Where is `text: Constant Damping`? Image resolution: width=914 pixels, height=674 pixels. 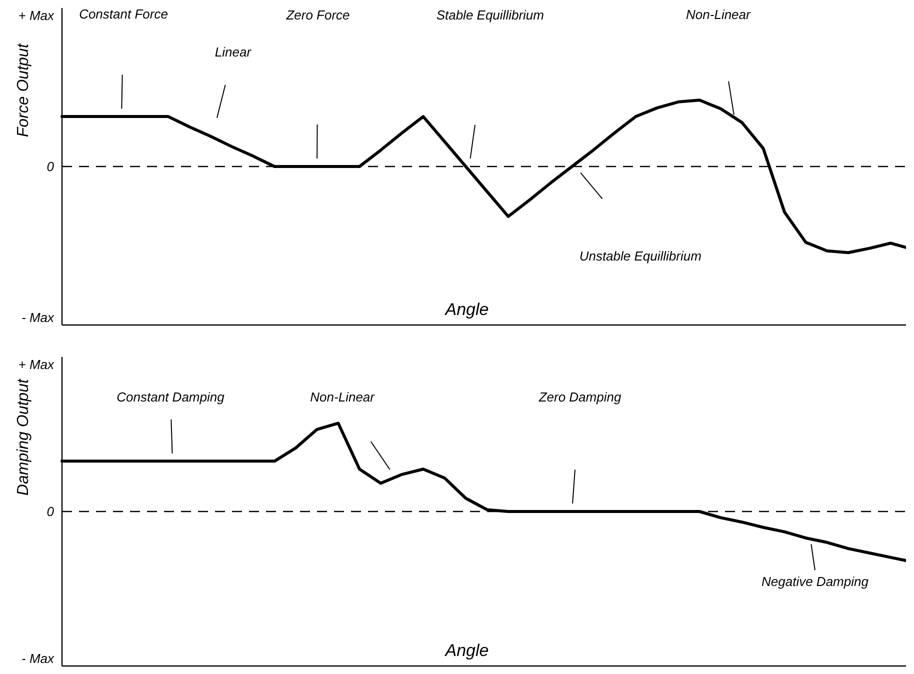 text: Constant Damping is located at coordinates (171, 396).